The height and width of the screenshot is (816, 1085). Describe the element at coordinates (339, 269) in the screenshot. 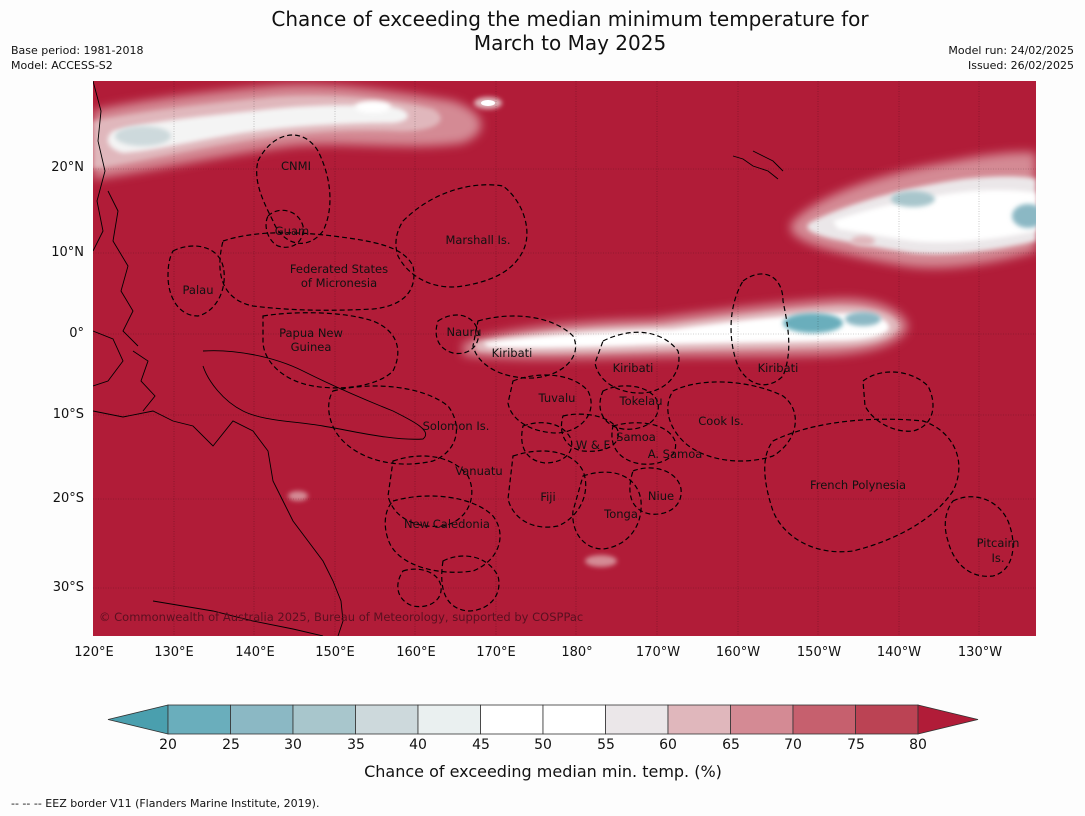

I see `label-fsm-1: Federated States` at that location.